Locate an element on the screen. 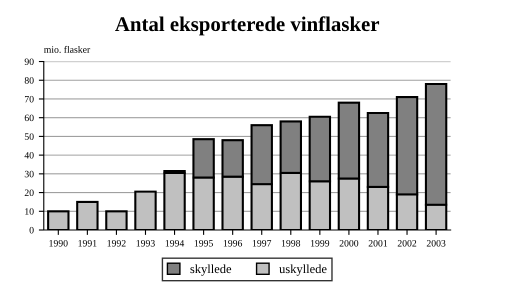 Image resolution: width=515 pixels, height=293 pixels. x-tick-label: 1991 is located at coordinates (87, 243).